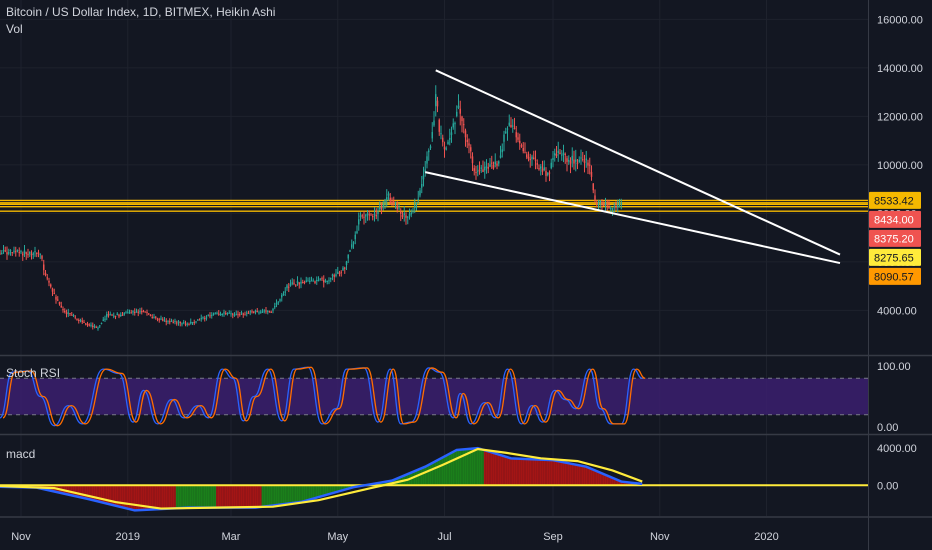 The image size is (932, 550). What do you see at coordinates (395, 537) in the screenshot?
I see `time-axis: Nov 2019 Mar May Jul Sep Nov 2020` at bounding box center [395, 537].